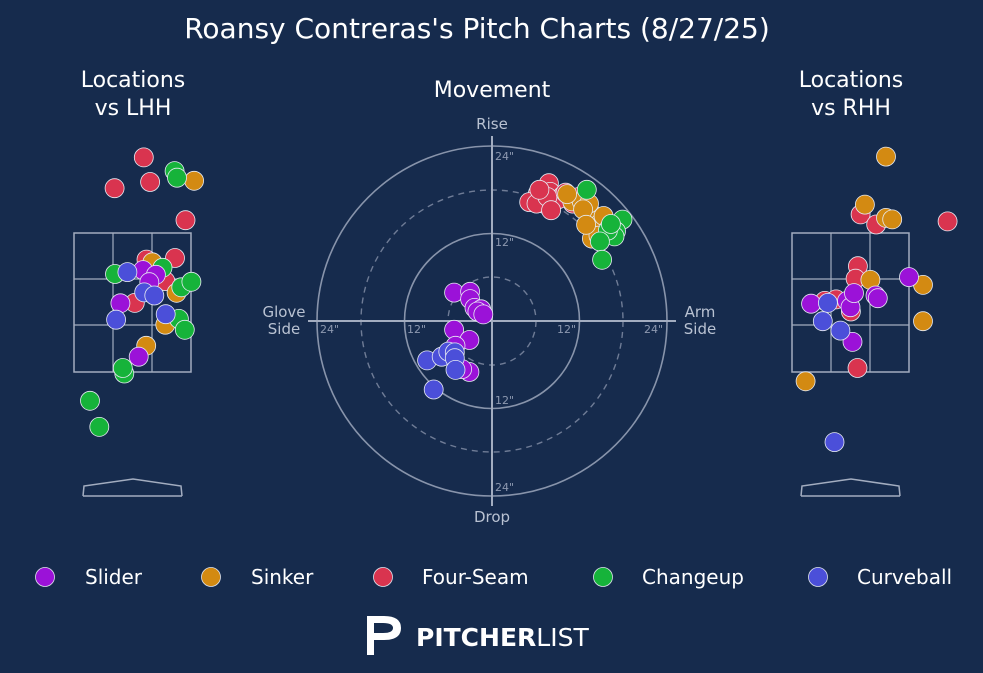  I want to click on legend-marker-changeup, so click(603, 577).